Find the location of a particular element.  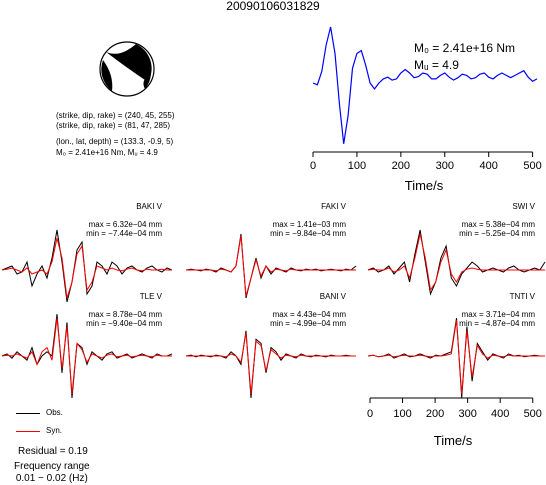

moment-x-tick-label: 0 is located at coordinates (313, 166).